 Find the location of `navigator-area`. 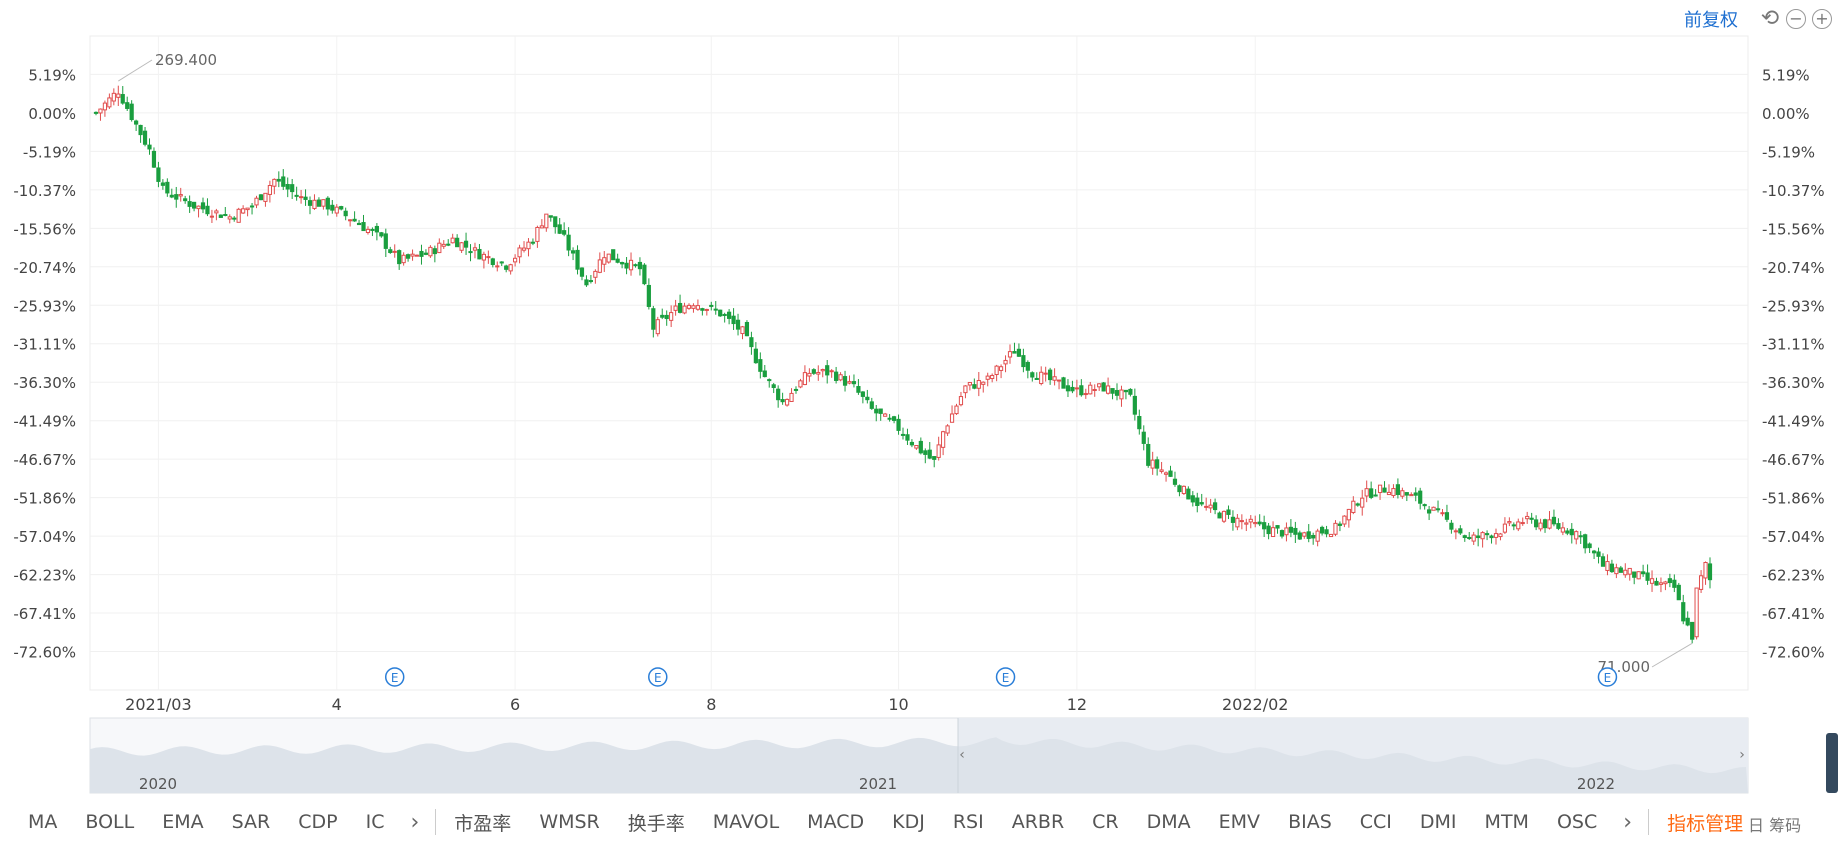

navigator-area is located at coordinates (919, 765).